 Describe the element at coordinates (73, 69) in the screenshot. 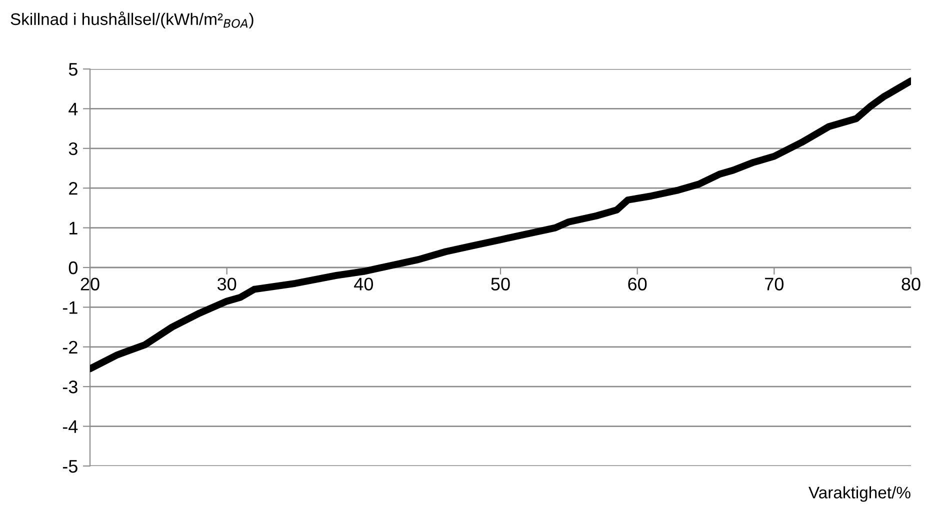

I see `y-tick-label: 5` at that location.